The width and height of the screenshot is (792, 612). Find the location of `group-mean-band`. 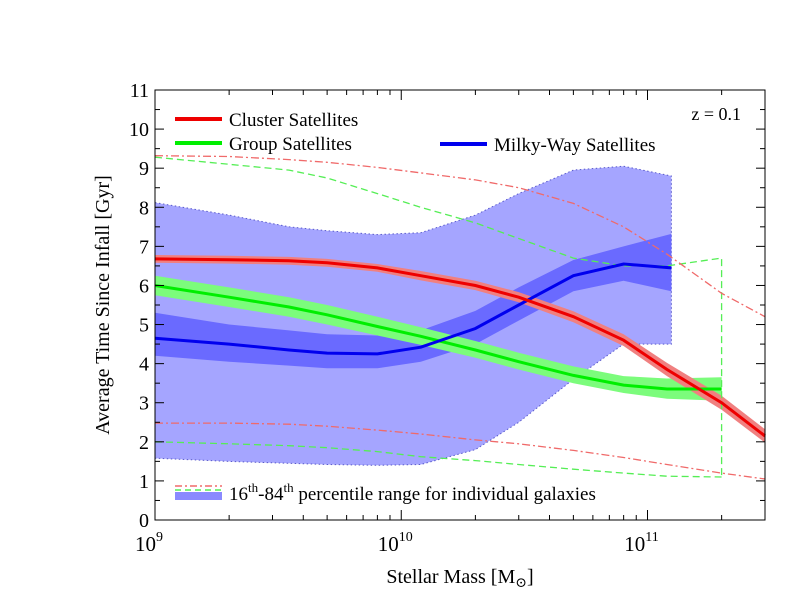

group-mean-band is located at coordinates (438, 338).